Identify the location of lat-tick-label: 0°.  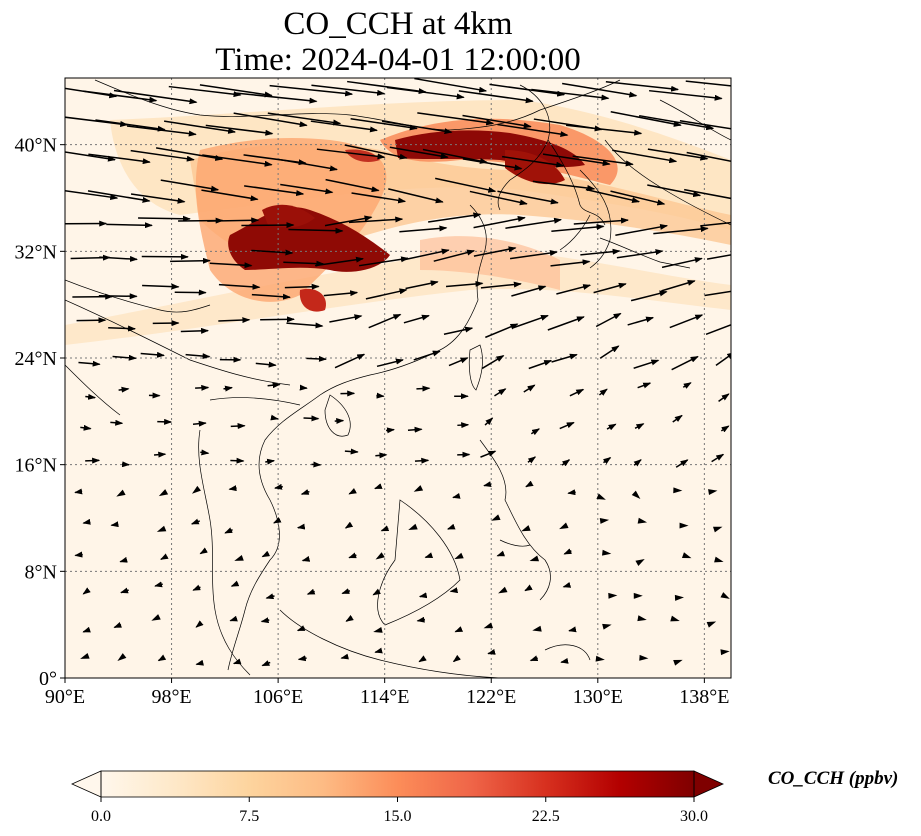
(48, 679).